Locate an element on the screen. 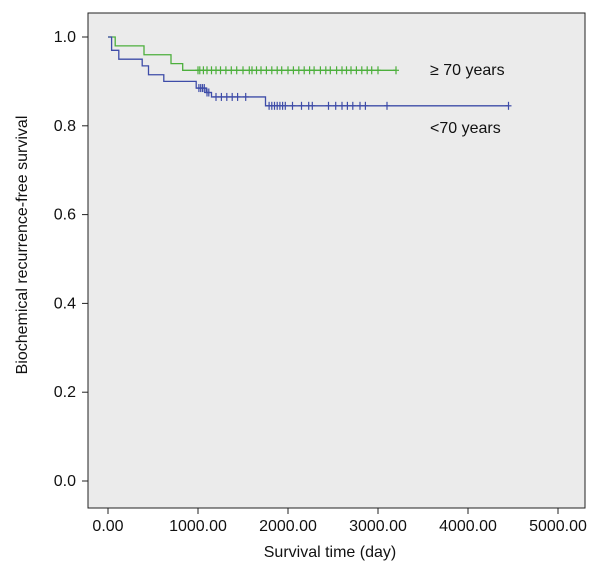  x-tick-label: 4000.00 is located at coordinates (468, 526).